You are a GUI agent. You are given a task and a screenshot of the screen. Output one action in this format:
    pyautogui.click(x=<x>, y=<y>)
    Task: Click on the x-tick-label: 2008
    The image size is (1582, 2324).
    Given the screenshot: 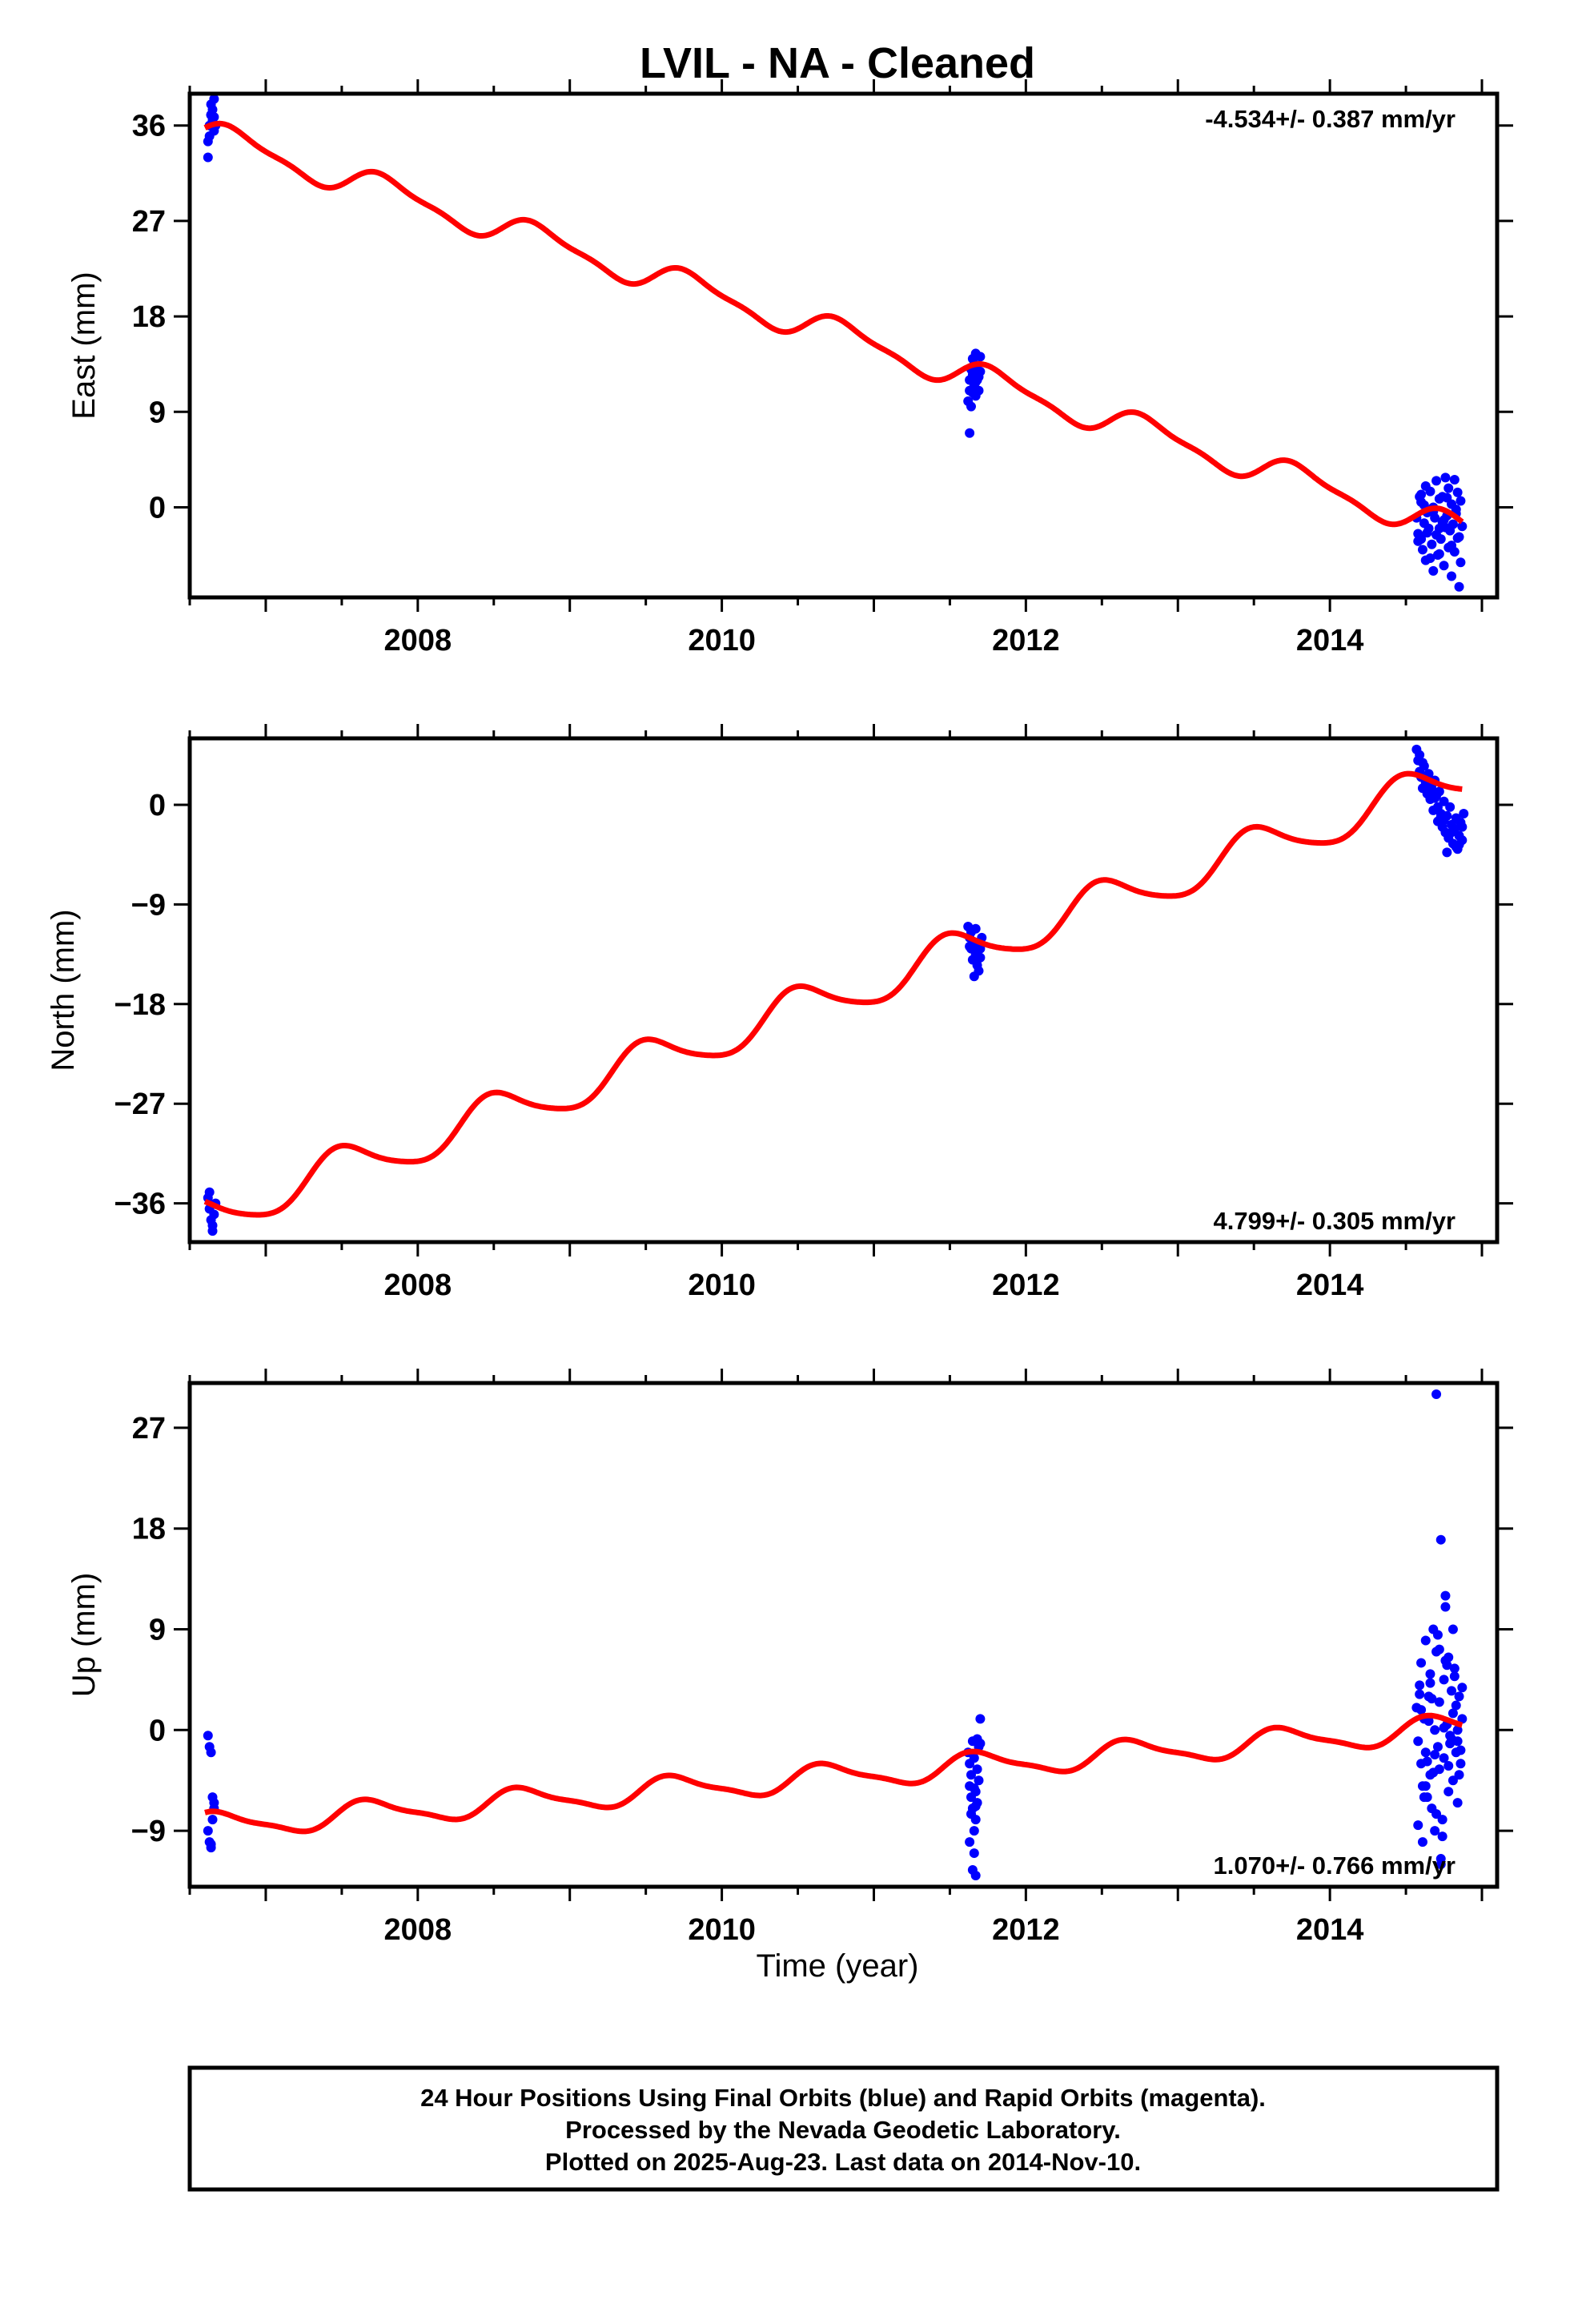 What is the action you would take?
    pyautogui.click(x=418, y=640)
    